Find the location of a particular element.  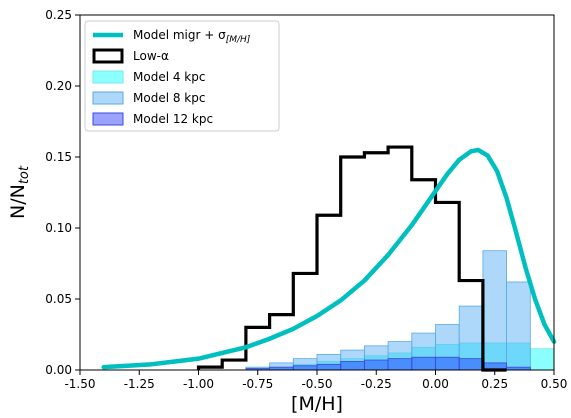

legend-item-m12: Model 12 kpc is located at coordinates (152, 119).